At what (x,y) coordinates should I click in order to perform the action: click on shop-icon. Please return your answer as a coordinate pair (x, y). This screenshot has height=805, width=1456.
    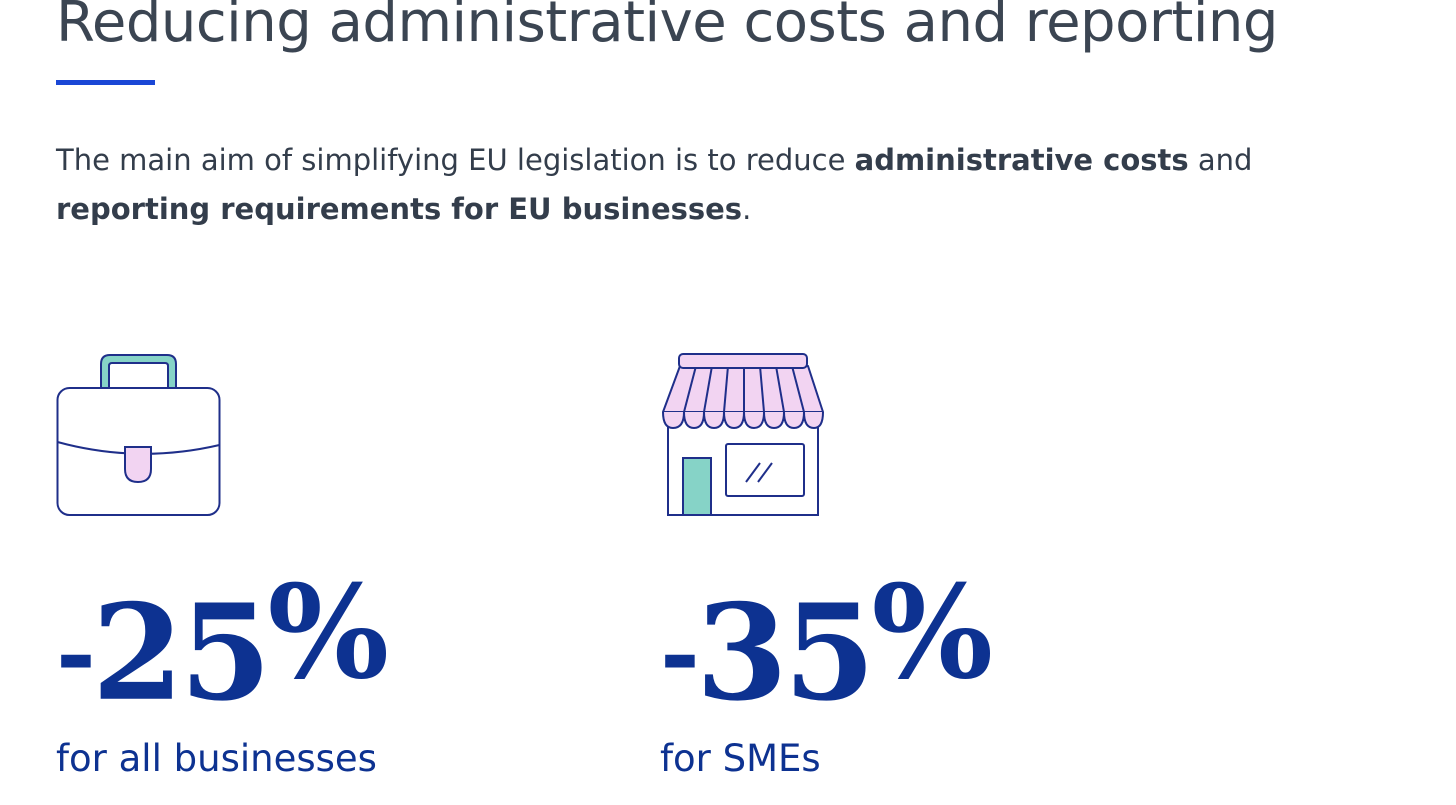
    Looking at the image, I should click on (743, 434).